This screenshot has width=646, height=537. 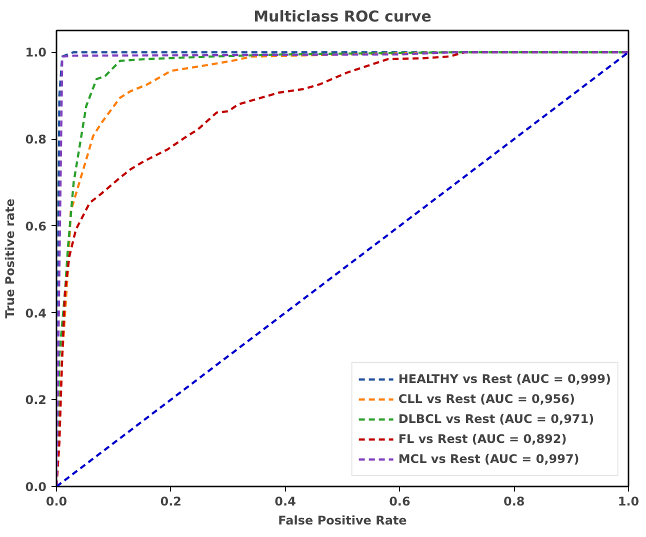 What do you see at coordinates (514, 501) in the screenshot?
I see `x-tick-label: 0.8` at bounding box center [514, 501].